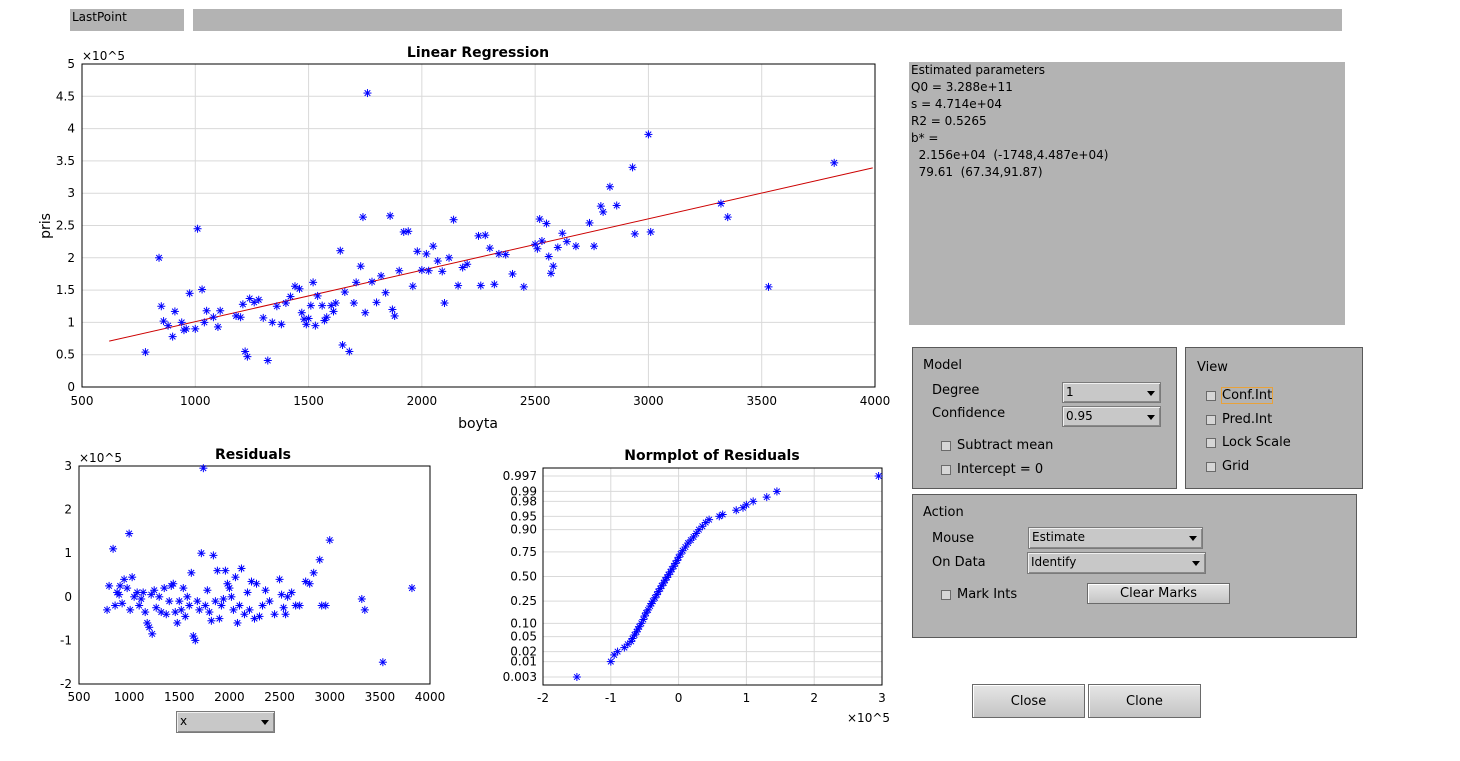  Describe the element at coordinates (523, 601) in the screenshot. I see `y-tick-label: 0.25` at that location.